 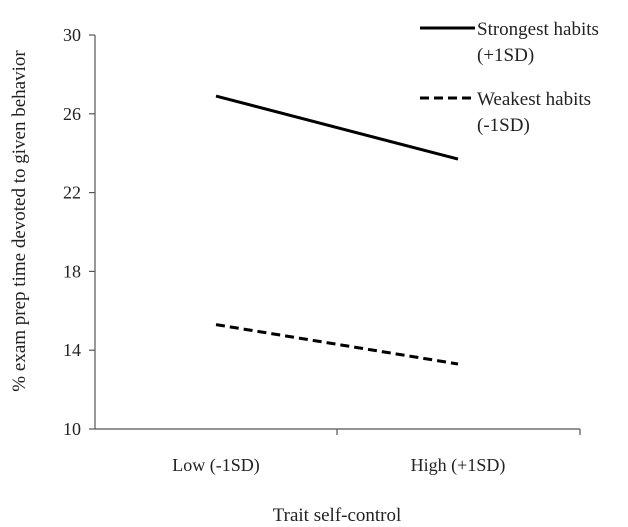 I want to click on y-ticks: 10 14 18 22 26 30, so click(x=79, y=232).